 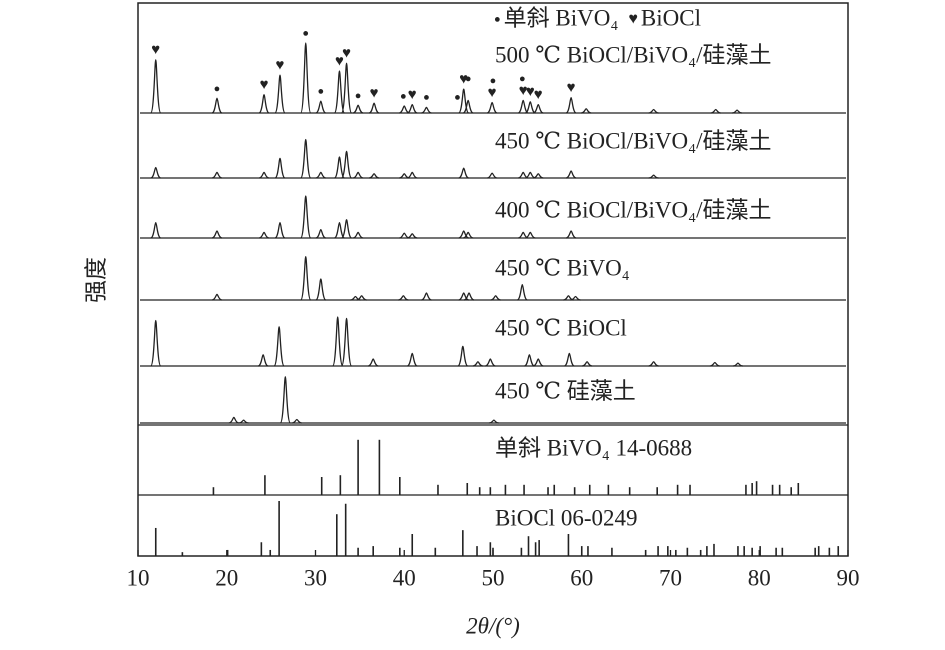 What do you see at coordinates (566, 517) in the screenshot?
I see `series-label: BiOCl 06-0249` at bounding box center [566, 517].